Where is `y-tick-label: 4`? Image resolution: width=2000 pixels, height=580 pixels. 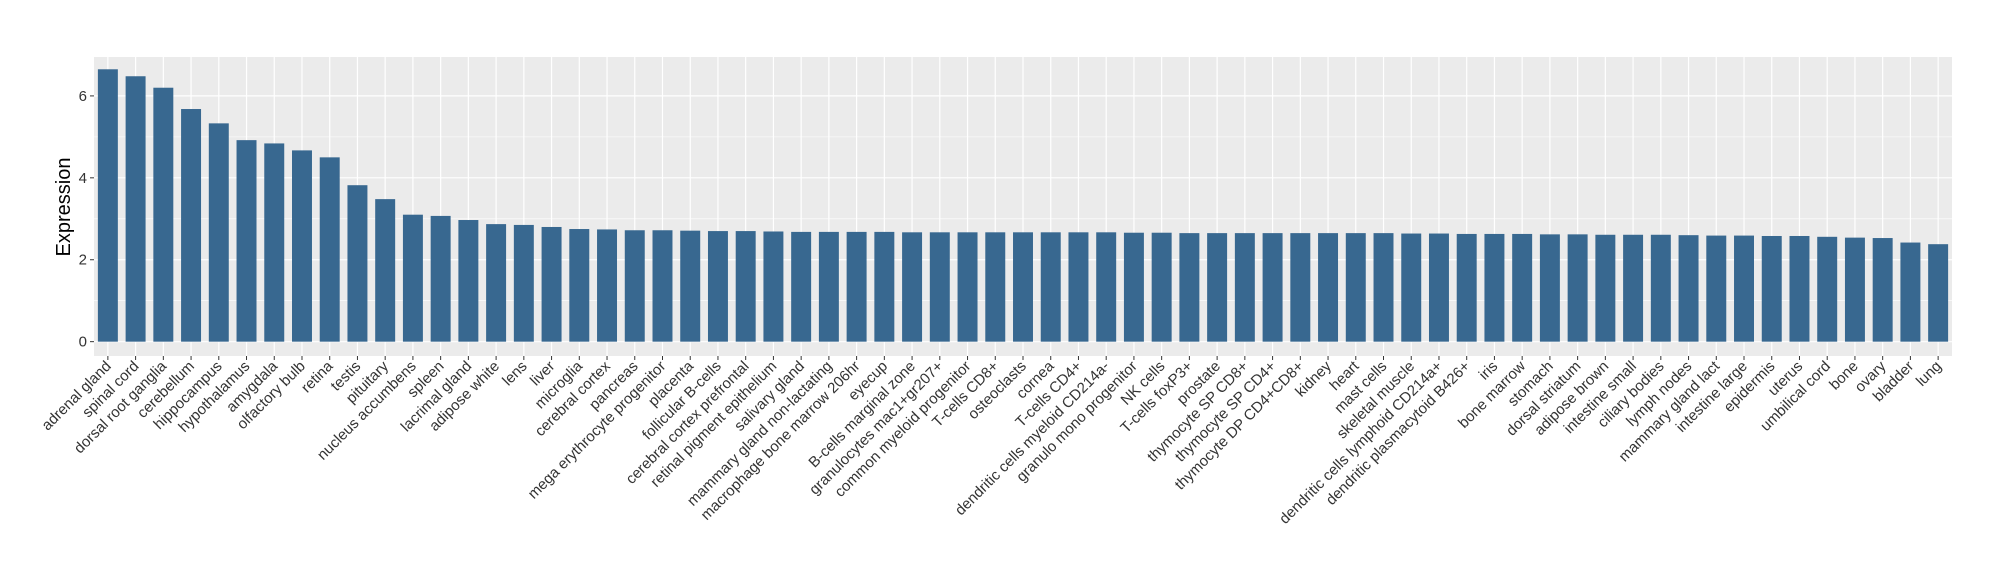 y-tick-label: 4 is located at coordinates (83, 178).